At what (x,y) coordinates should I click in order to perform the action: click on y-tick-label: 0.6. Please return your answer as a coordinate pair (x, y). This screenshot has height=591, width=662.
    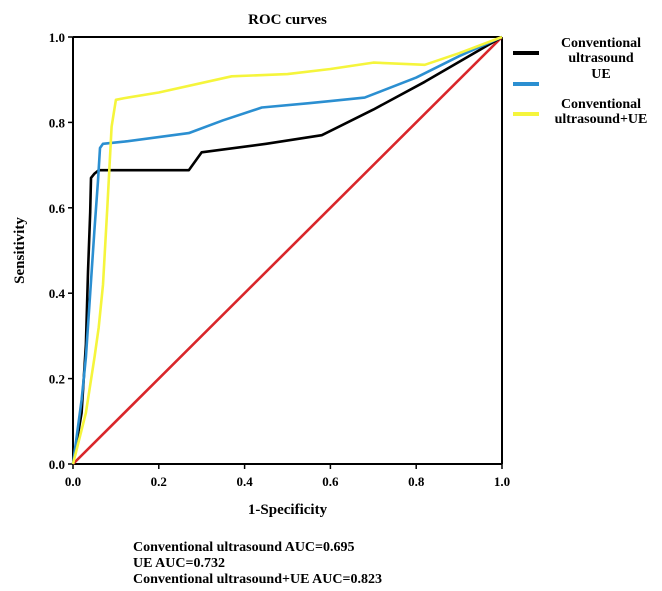
    Looking at the image, I should click on (57, 208).